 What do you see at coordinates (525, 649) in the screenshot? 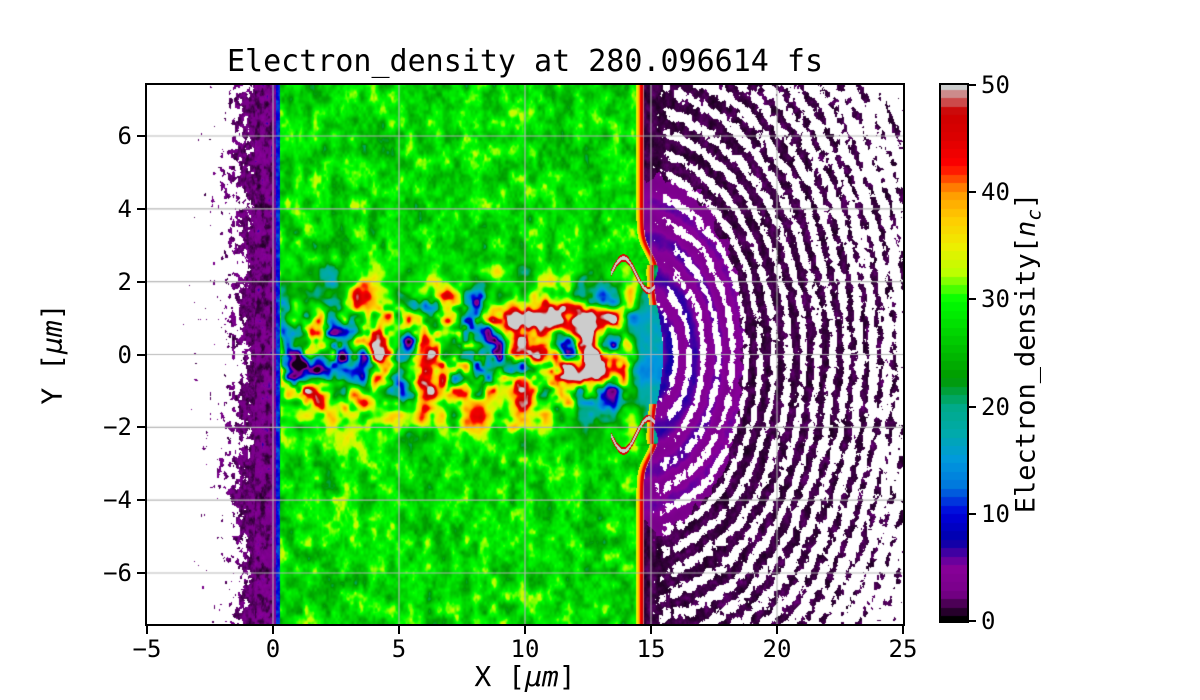
I see `x-tick-label: 10` at bounding box center [525, 649].